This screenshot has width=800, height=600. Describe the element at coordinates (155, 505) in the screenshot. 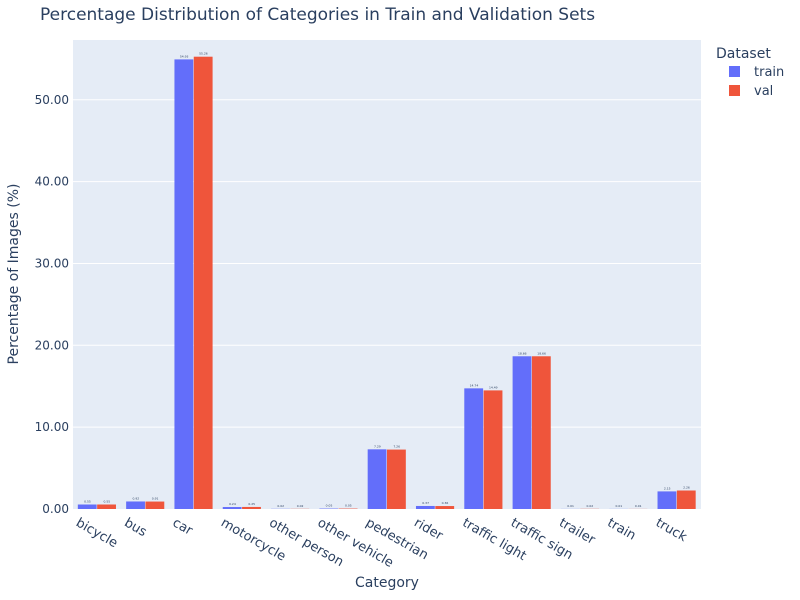

I see `bar-val-bus` at that location.